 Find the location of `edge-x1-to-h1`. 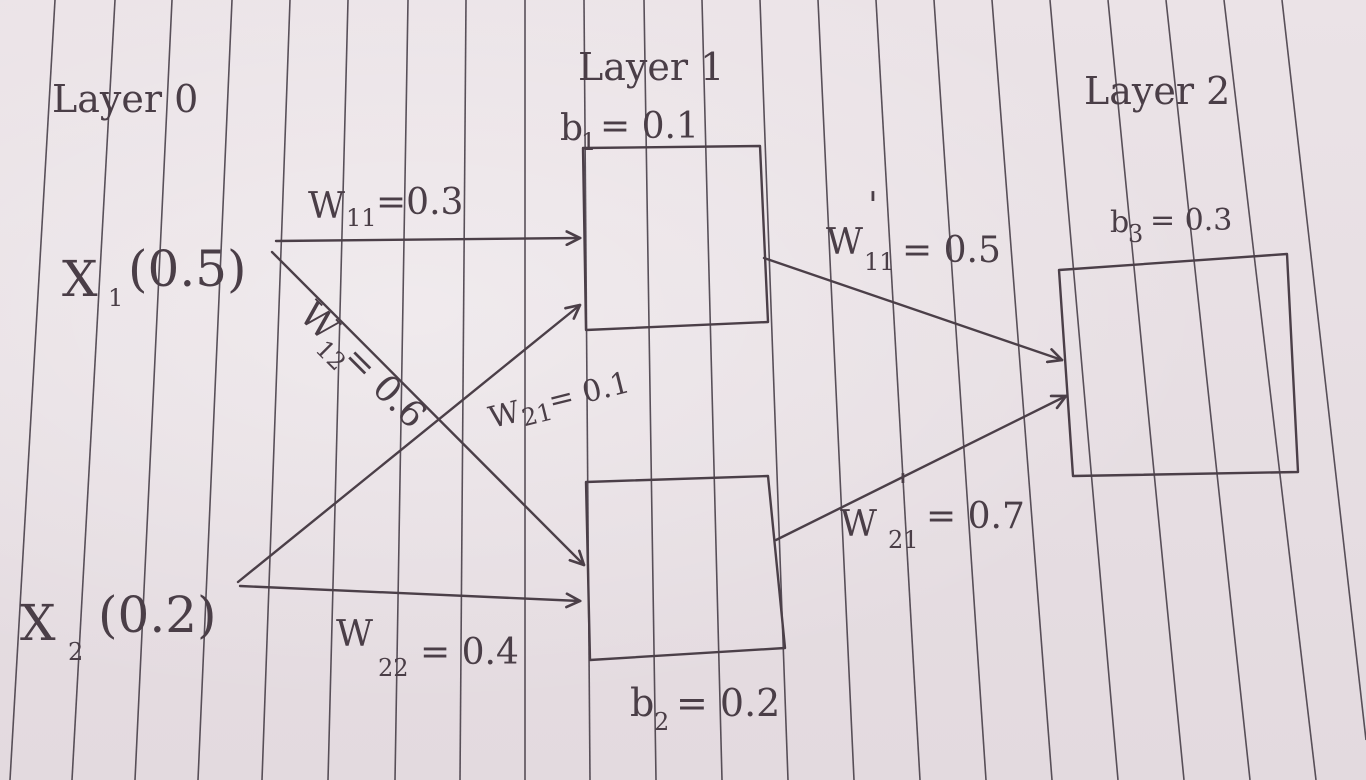

edge-x1-to-h1 is located at coordinates (427, 239).